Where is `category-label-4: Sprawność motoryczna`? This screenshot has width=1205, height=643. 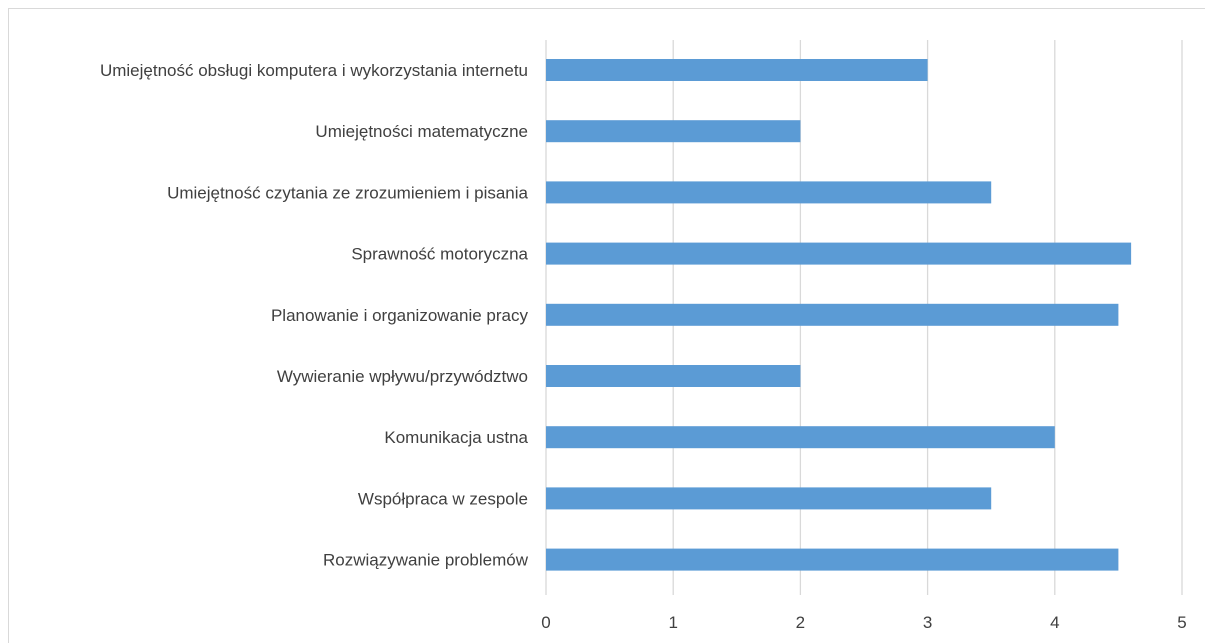
category-label-4: Sprawność motoryczna is located at coordinates (439, 254).